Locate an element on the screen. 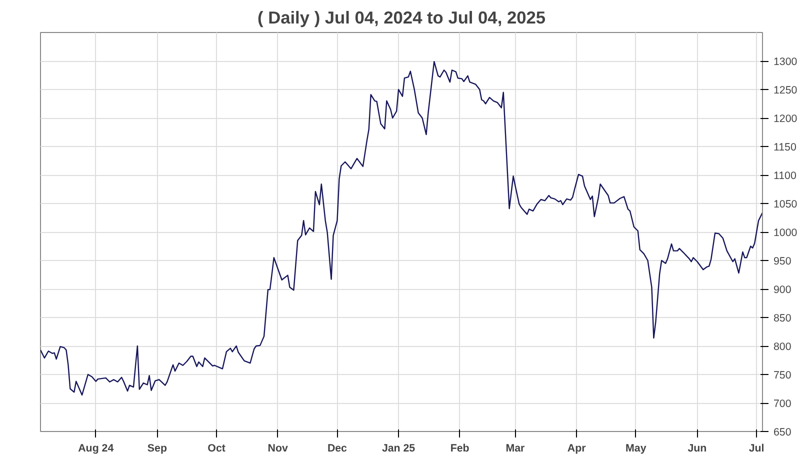 The width and height of the screenshot is (800, 466). x-tick-label: Nov is located at coordinates (278, 448).